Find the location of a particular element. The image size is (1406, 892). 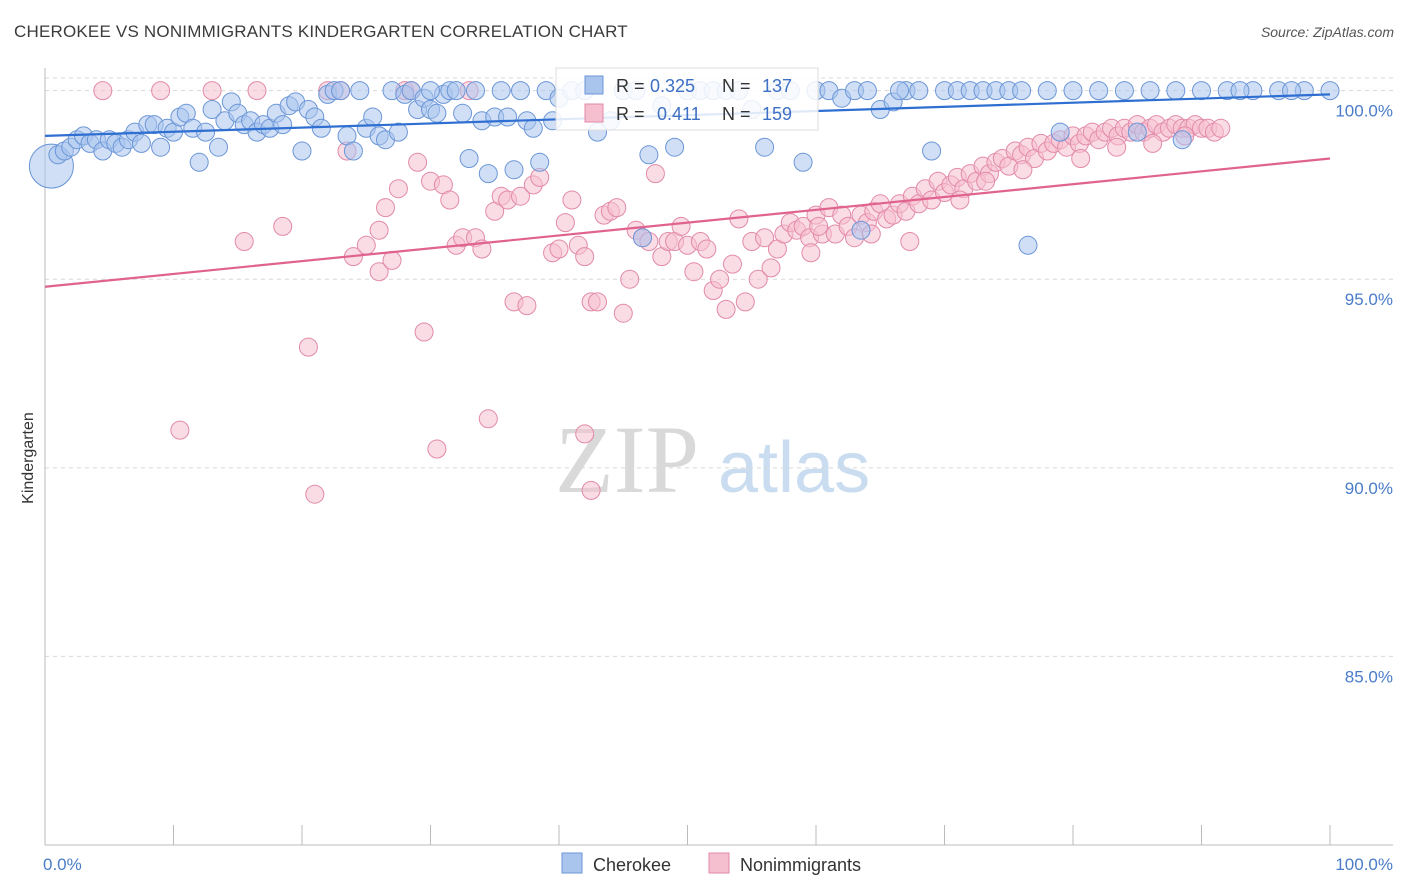

legend-n-value-nonimmigrants: 159 is located at coordinates (777, 114).